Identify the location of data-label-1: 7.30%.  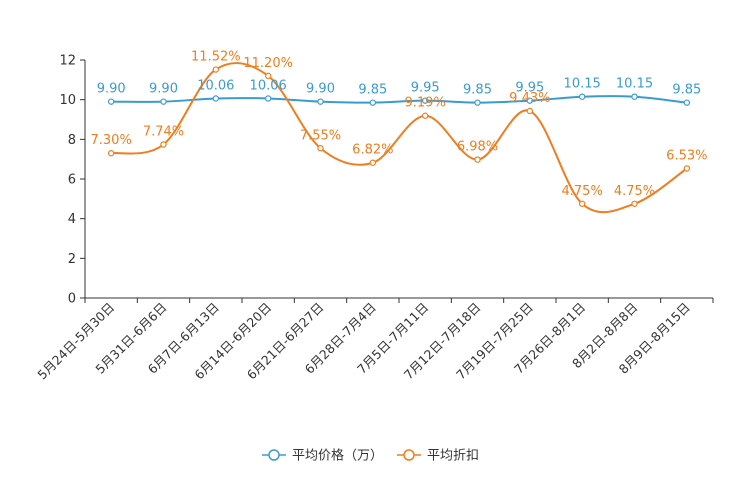
(111, 140).